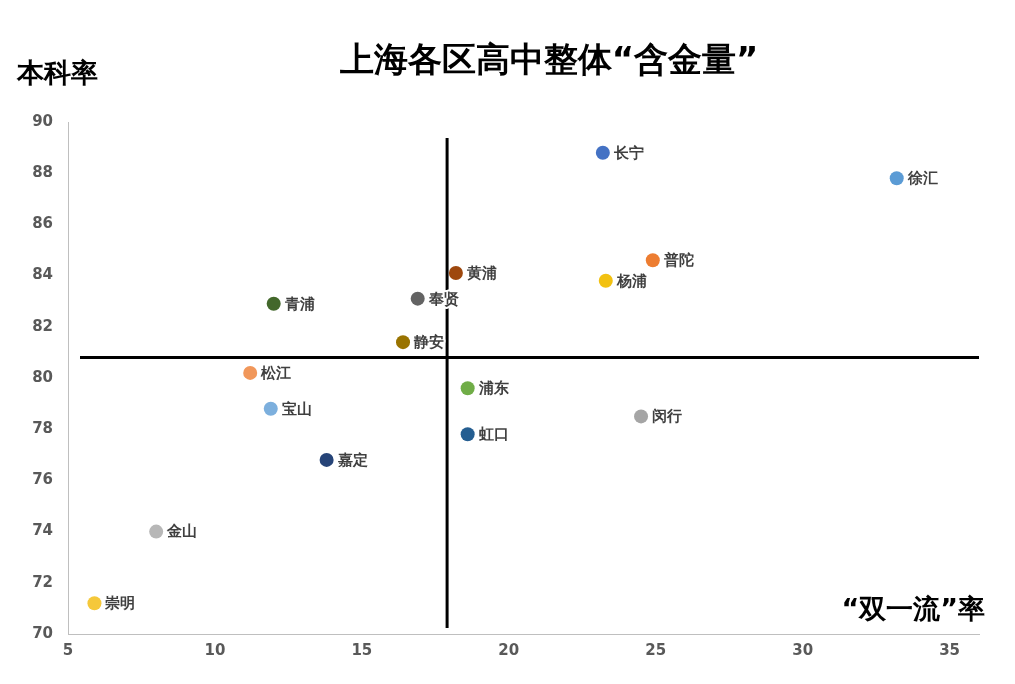 The height and width of the screenshot is (684, 1015). I want to click on series-label: 松江, so click(276, 372).